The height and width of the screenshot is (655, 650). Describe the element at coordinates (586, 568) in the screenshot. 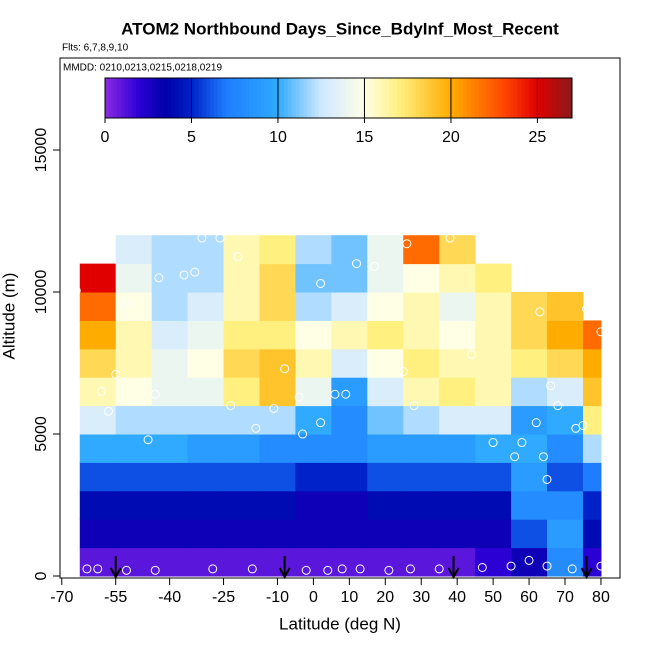

I see `profile-arrow` at that location.